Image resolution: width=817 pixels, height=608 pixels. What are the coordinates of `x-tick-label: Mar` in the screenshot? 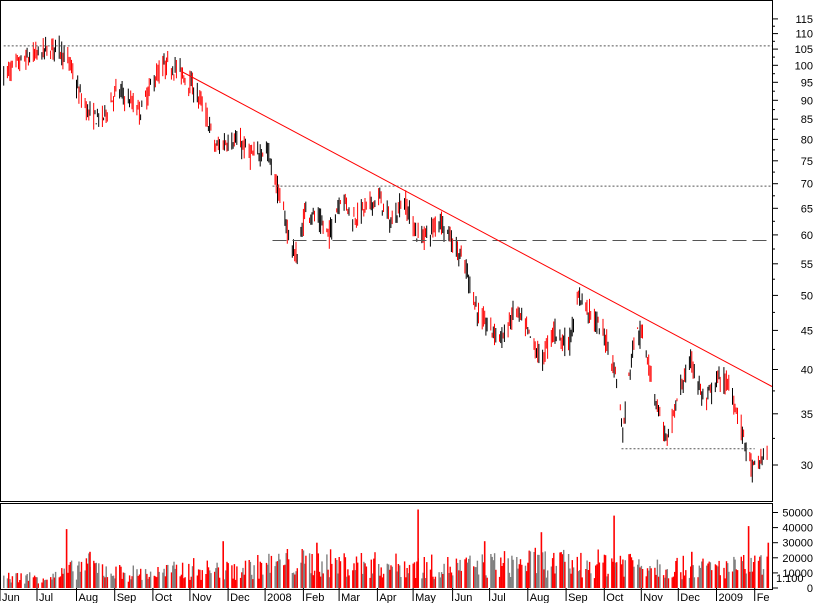 It's located at (350, 597).